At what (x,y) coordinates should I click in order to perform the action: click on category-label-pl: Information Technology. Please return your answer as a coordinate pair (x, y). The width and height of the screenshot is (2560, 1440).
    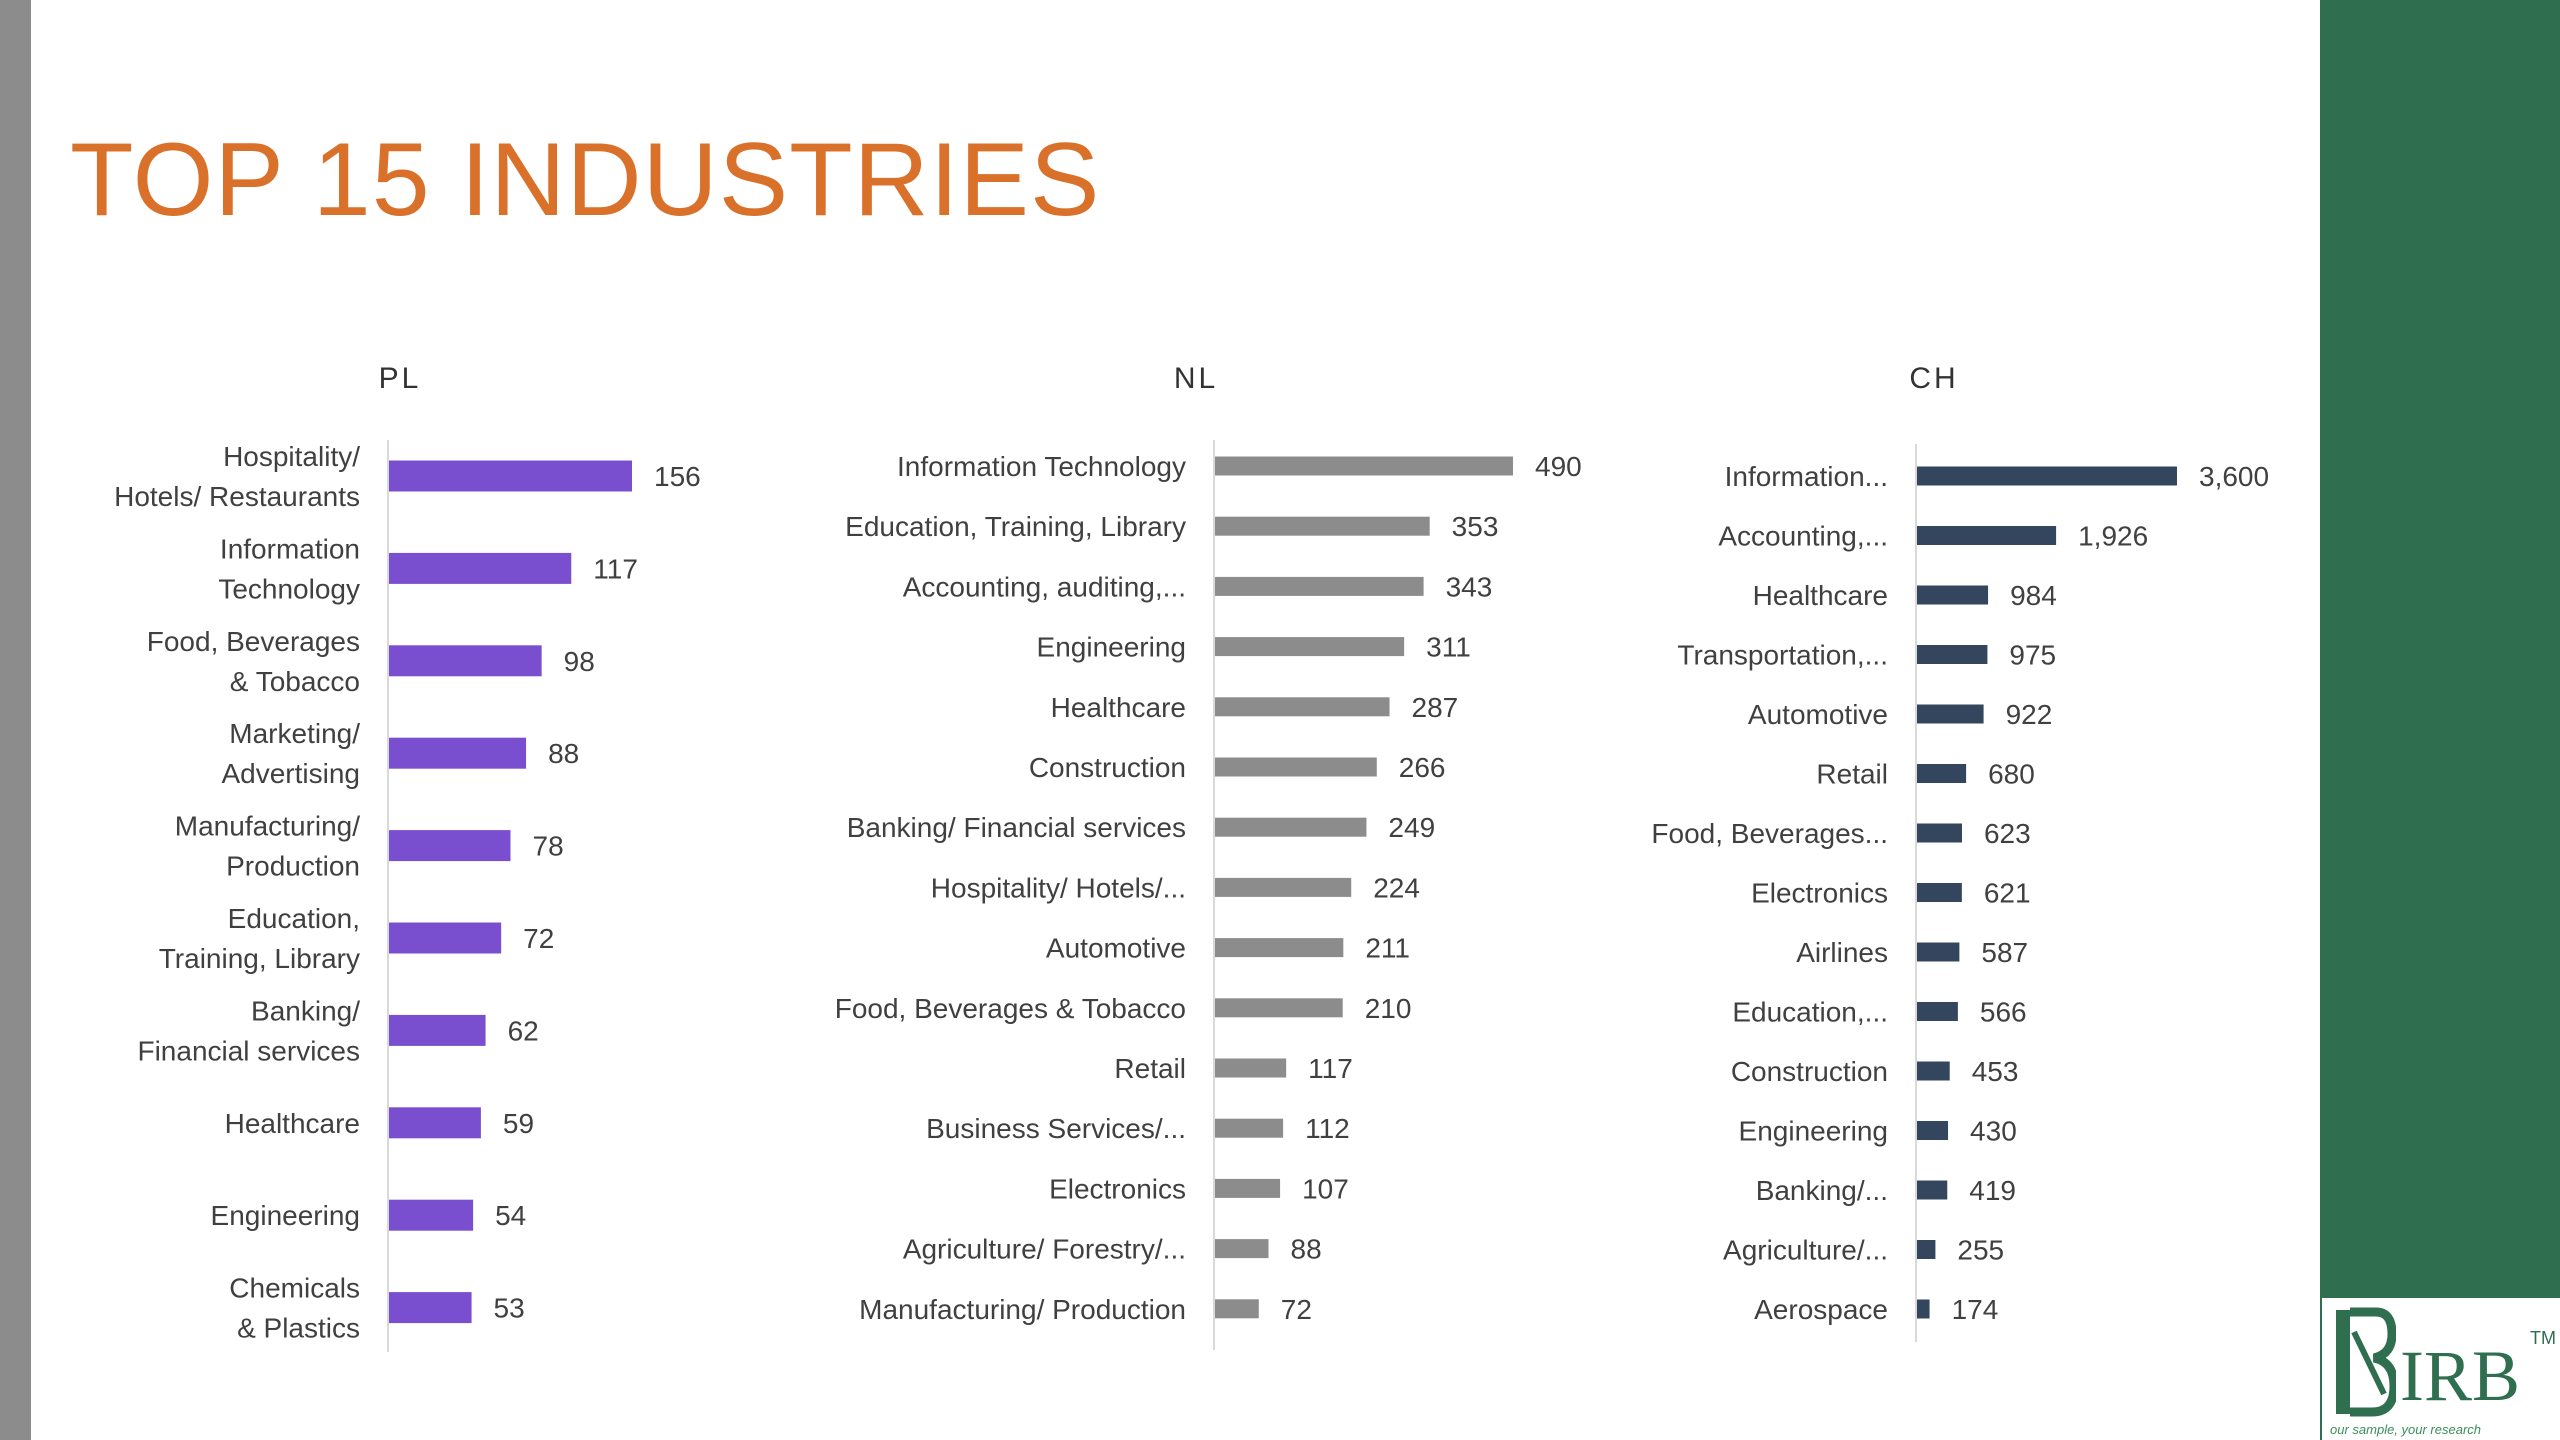
    Looking at the image, I should click on (289, 568).